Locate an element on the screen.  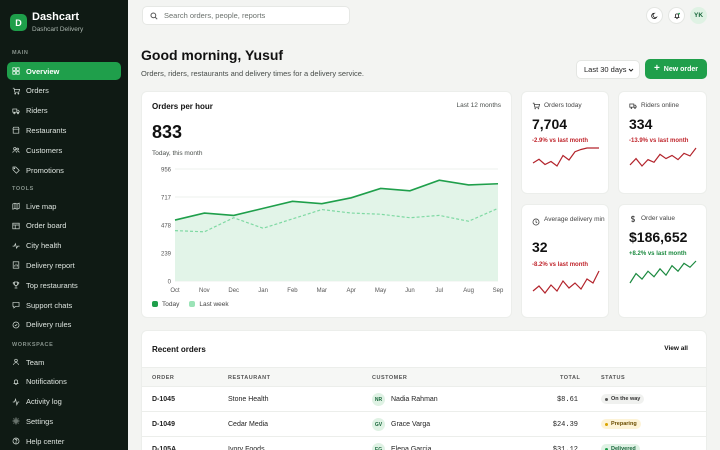
sidebar-item-label: Notifications is located at coordinates (46, 382).